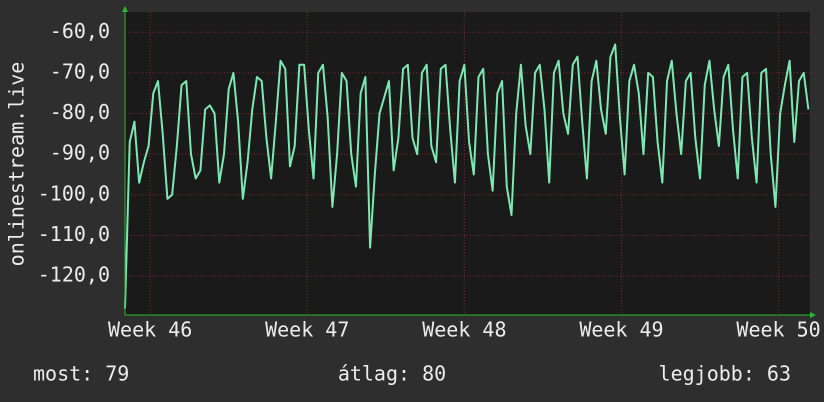 Image resolution: width=824 pixels, height=402 pixels. I want to click on y-tick-label: -110,0, so click(74, 234).